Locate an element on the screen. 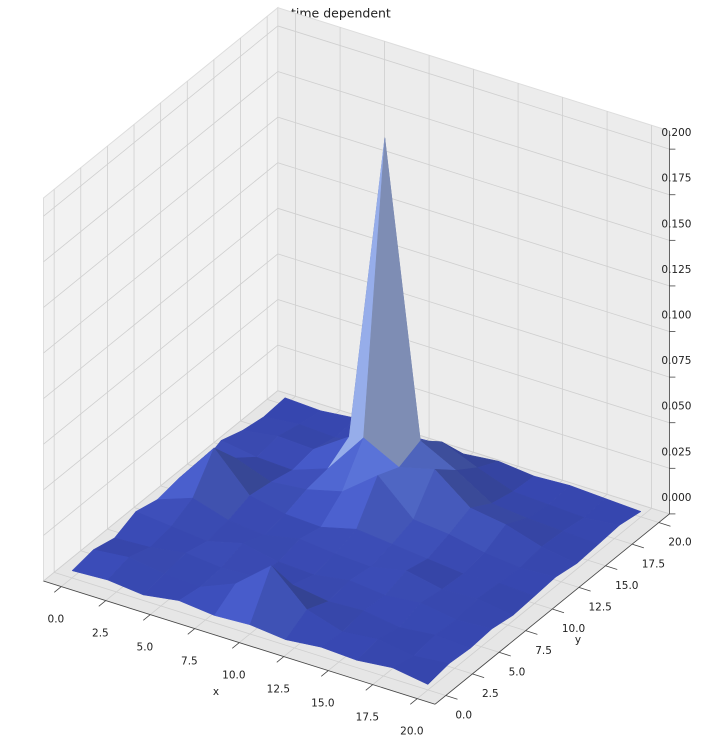 Image resolution: width=728 pixels, height=750 pixels. y-tick-label: 7.5 is located at coordinates (543, 651).